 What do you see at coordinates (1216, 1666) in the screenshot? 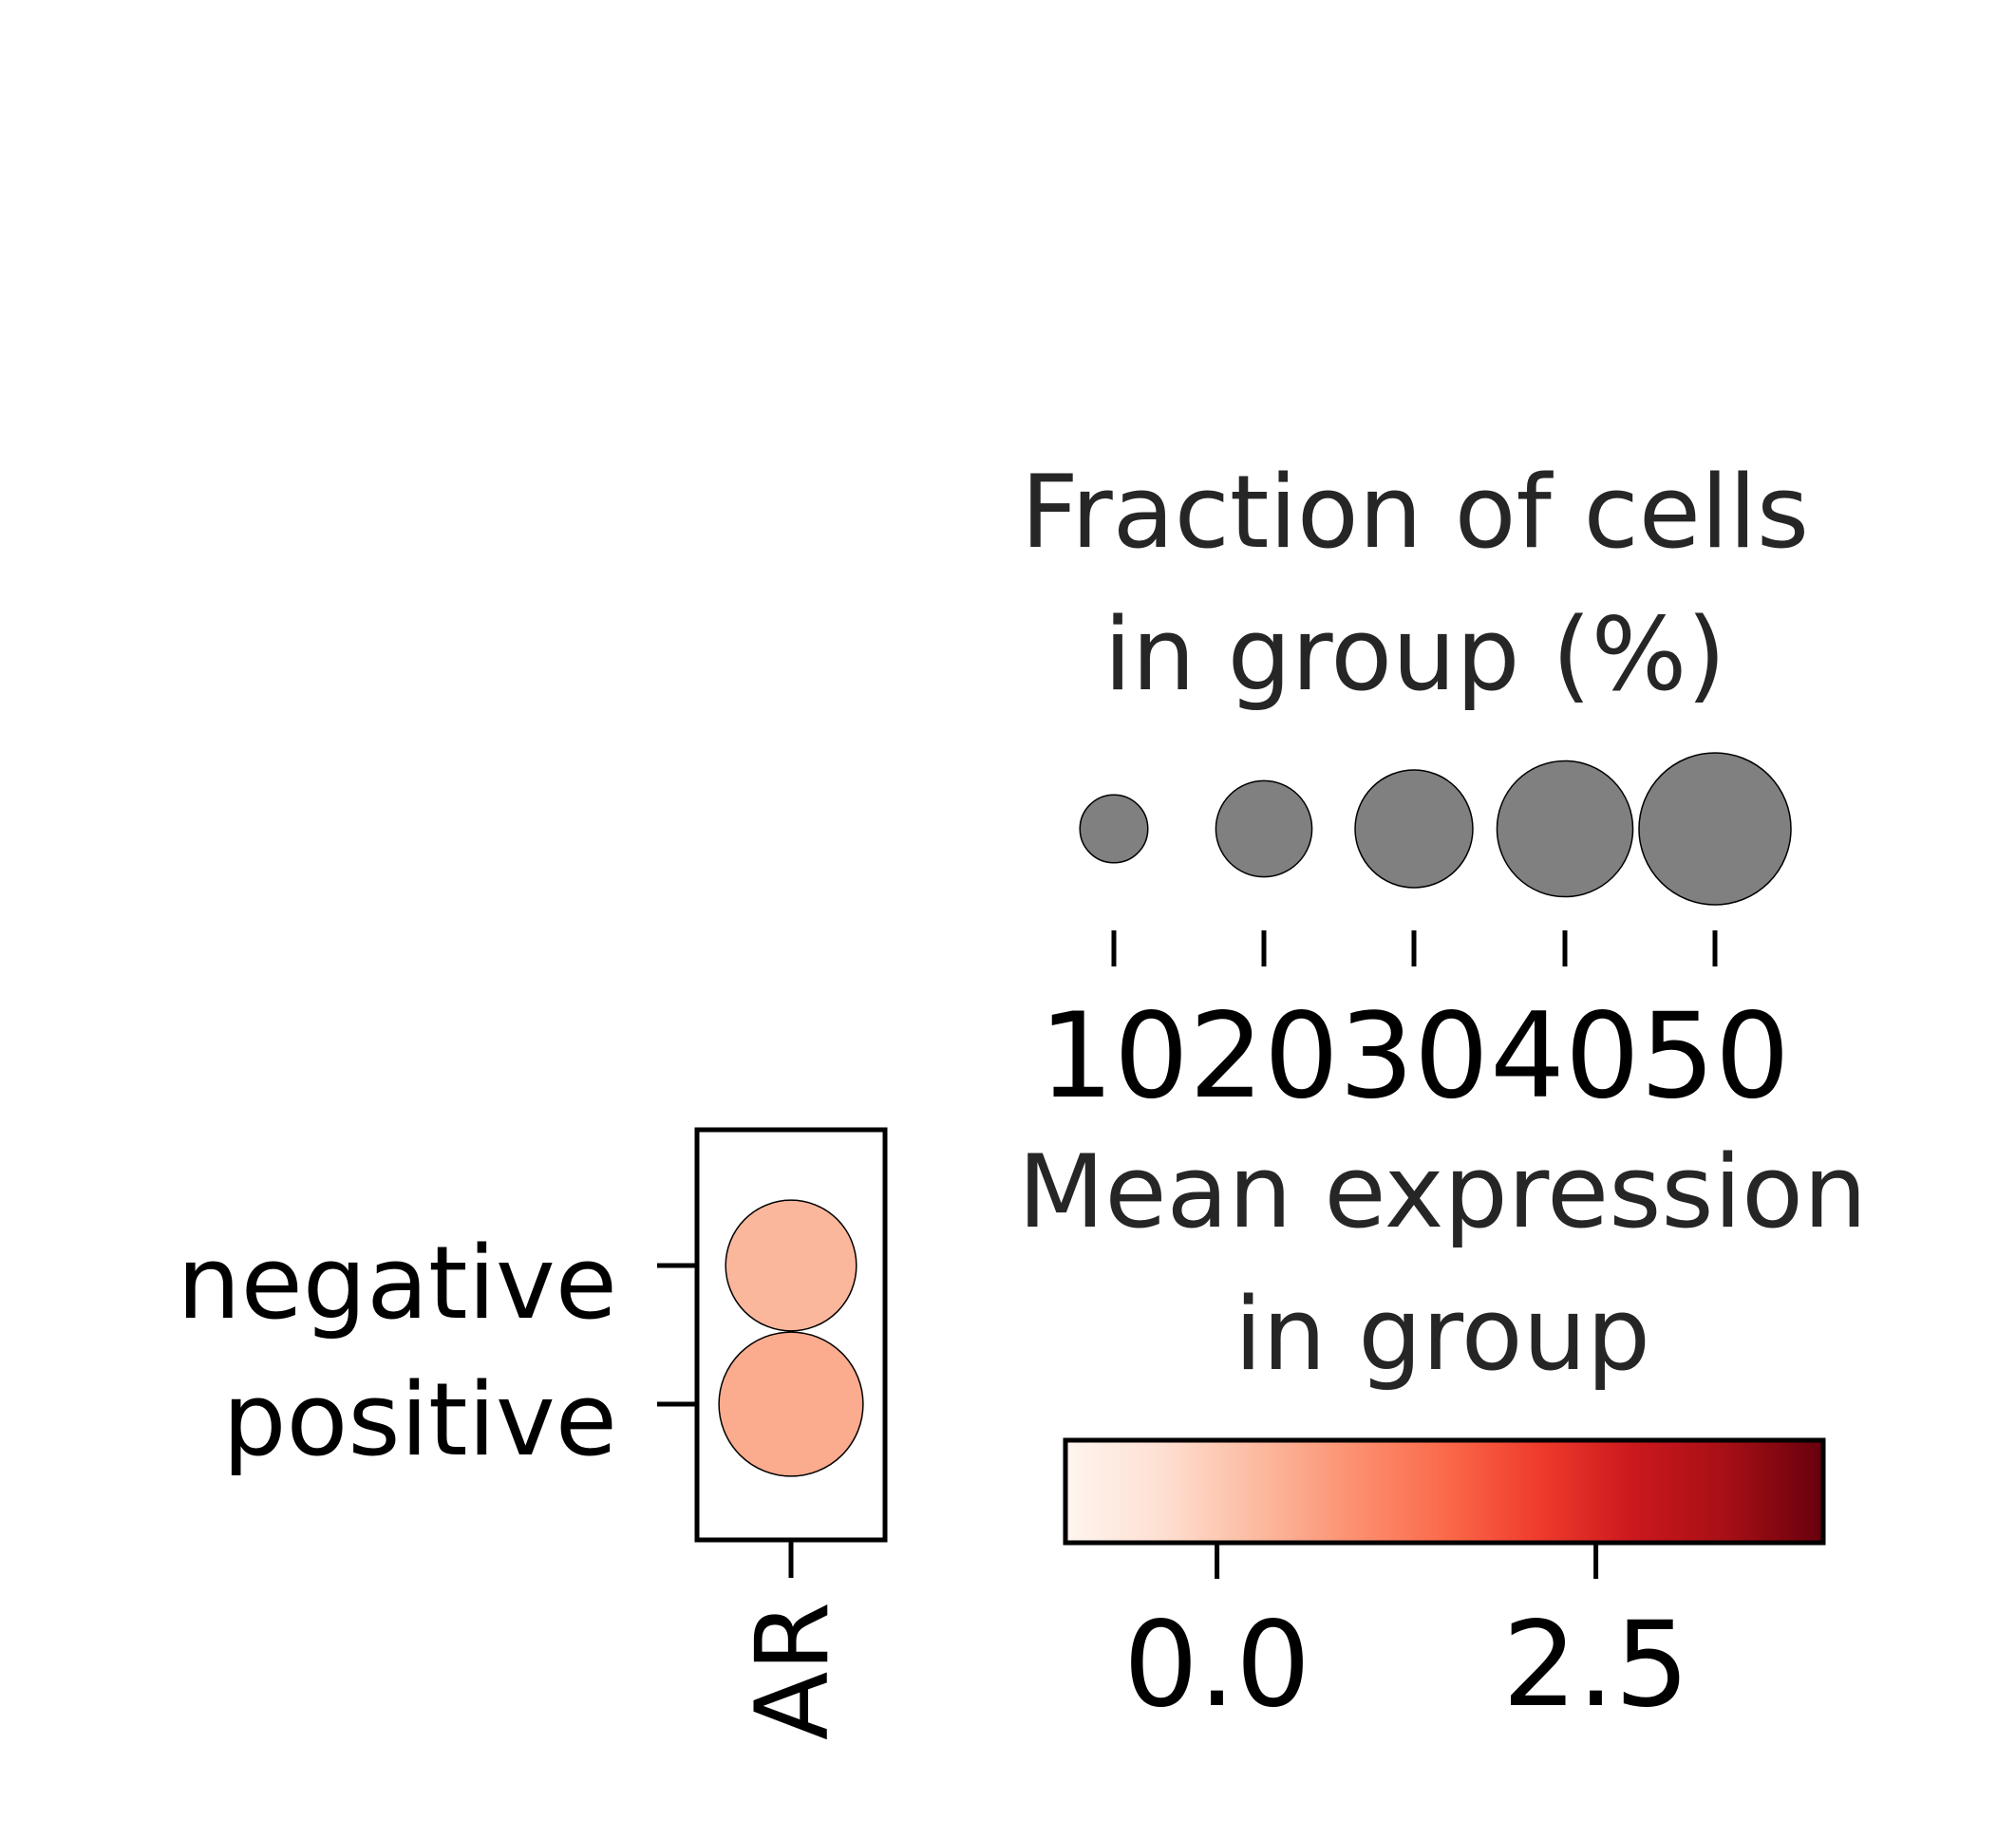
I see `colorbar-tick-label-0: 0.0` at bounding box center [1216, 1666].